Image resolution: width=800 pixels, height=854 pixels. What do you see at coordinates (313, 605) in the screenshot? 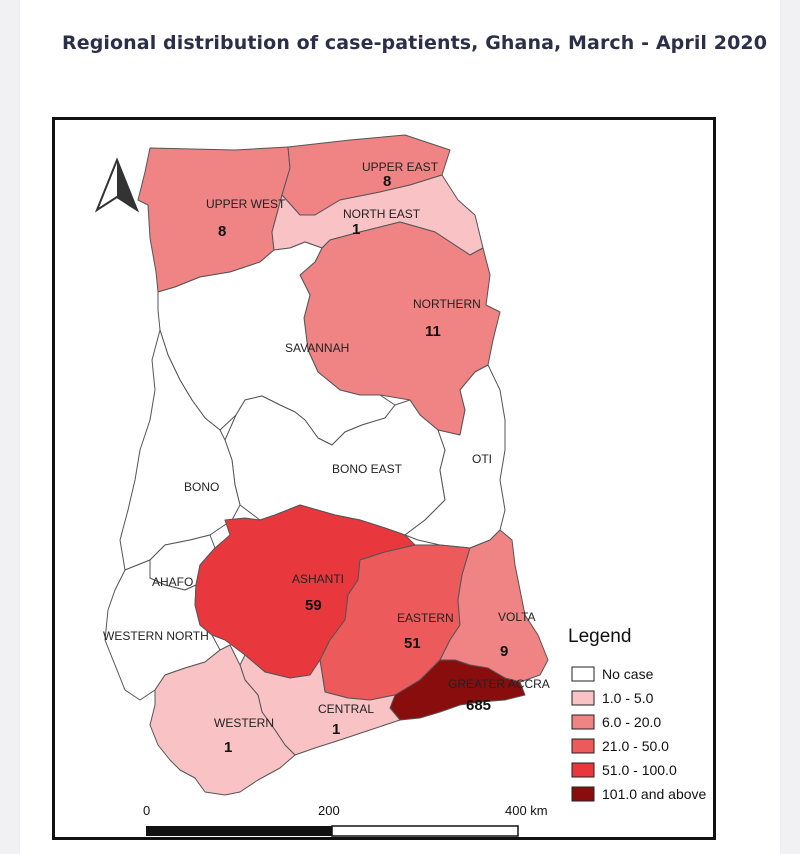
I see `count-ashanti: 59` at bounding box center [313, 605].